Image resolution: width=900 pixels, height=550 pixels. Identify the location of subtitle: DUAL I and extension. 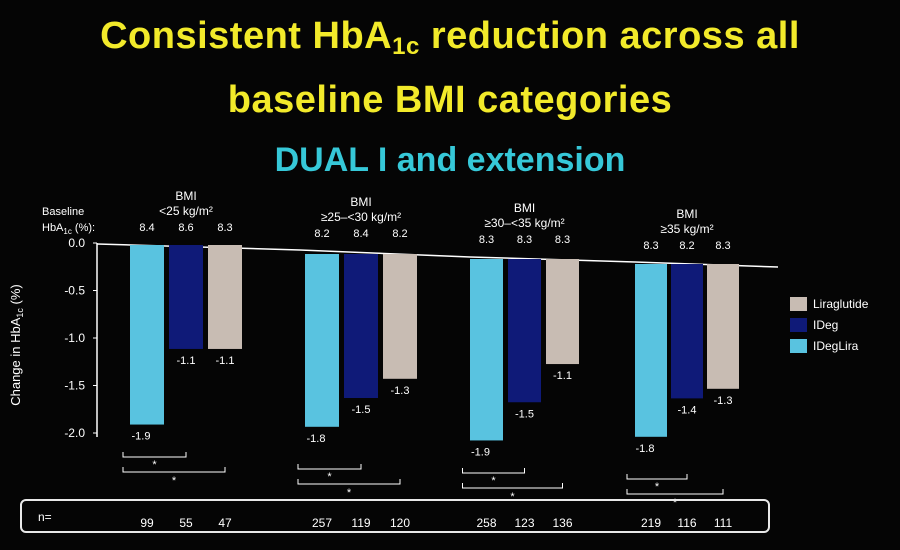
(450, 160).